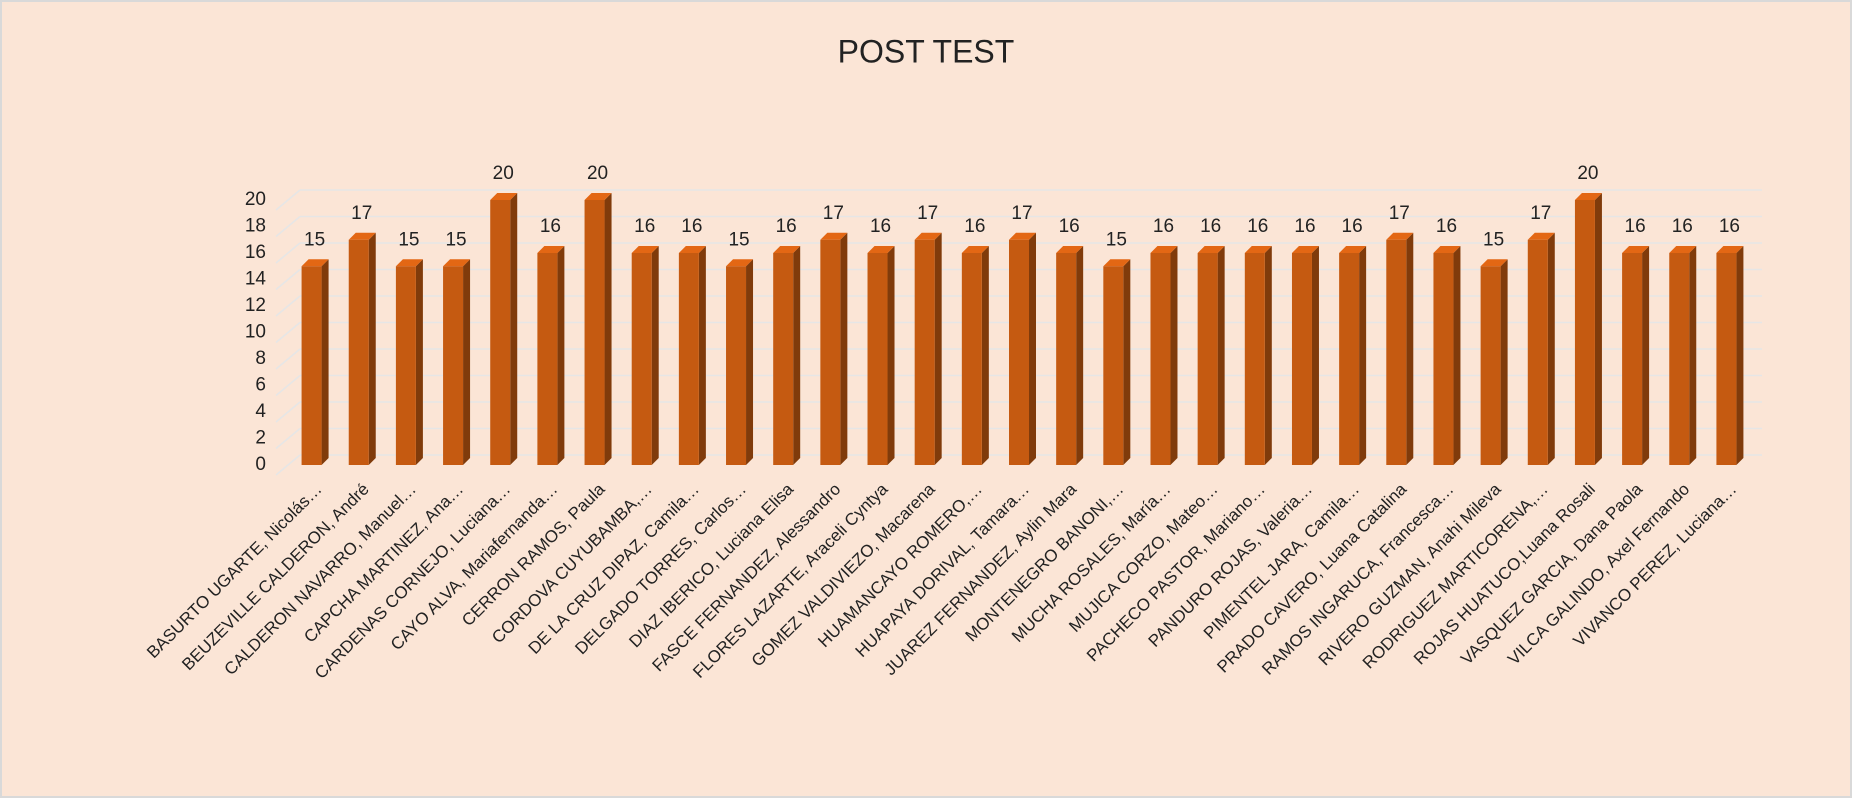 The image size is (1852, 798). I want to click on y-tick-label: 16, so click(255, 252).